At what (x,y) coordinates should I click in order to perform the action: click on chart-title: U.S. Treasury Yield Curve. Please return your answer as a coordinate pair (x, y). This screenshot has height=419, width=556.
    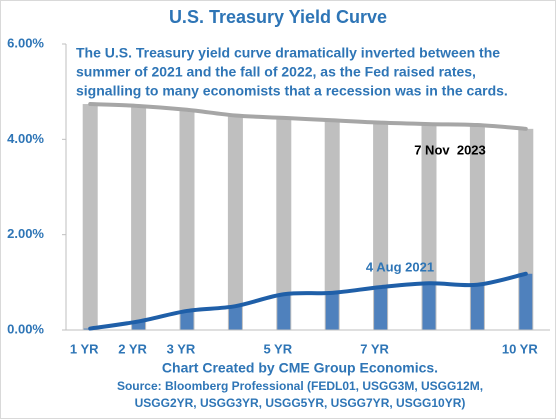
    Looking at the image, I should click on (278, 17).